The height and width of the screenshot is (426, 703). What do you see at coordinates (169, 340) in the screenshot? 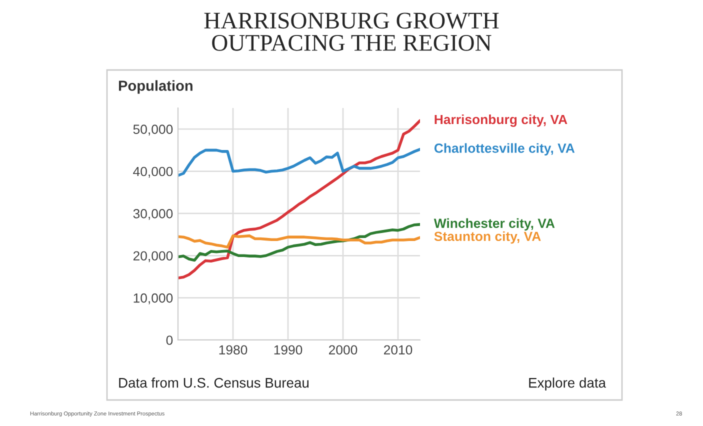
I see `y-tick-label: 0` at bounding box center [169, 340].